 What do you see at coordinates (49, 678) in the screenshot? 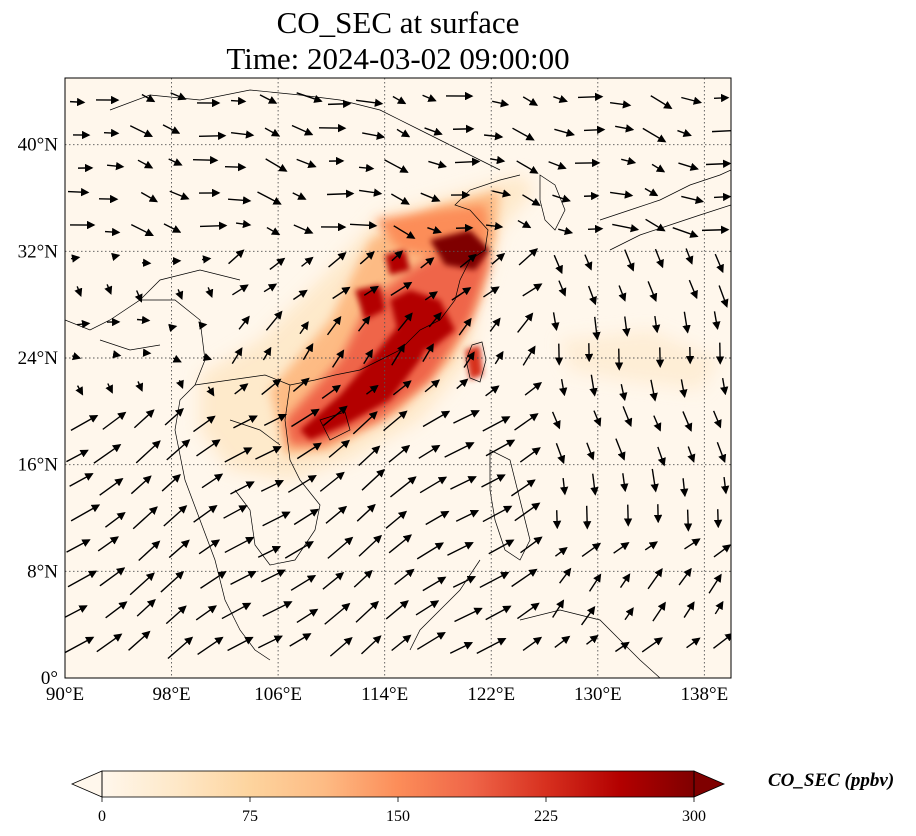
I see `lat-tick-label: 0°` at bounding box center [49, 678].